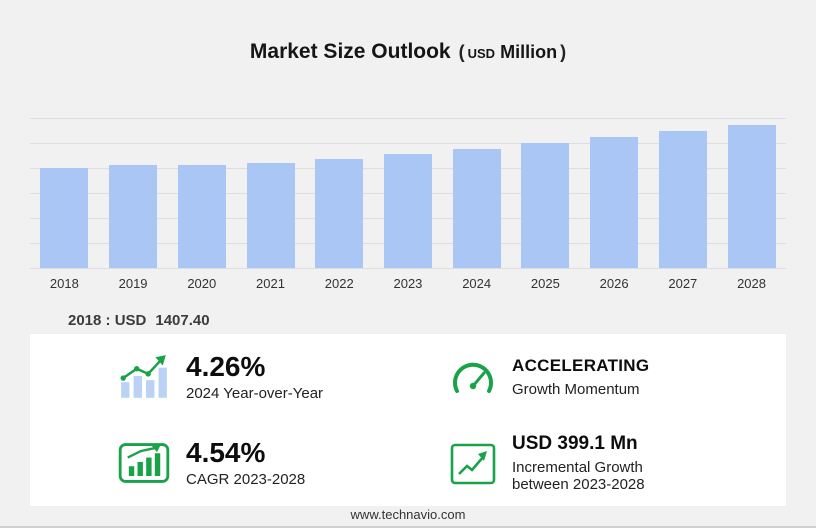 The image size is (816, 528). I want to click on incremental-growth-icon, so click(473, 463).